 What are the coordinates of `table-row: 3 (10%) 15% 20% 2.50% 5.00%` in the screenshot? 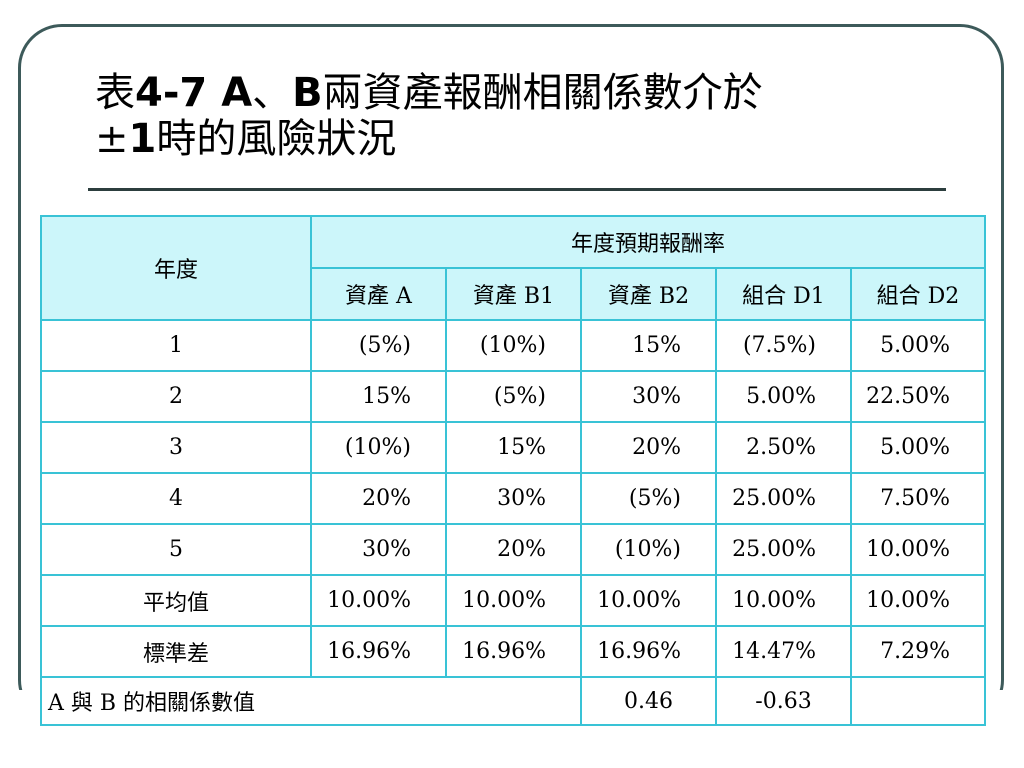 It's located at (513, 447).